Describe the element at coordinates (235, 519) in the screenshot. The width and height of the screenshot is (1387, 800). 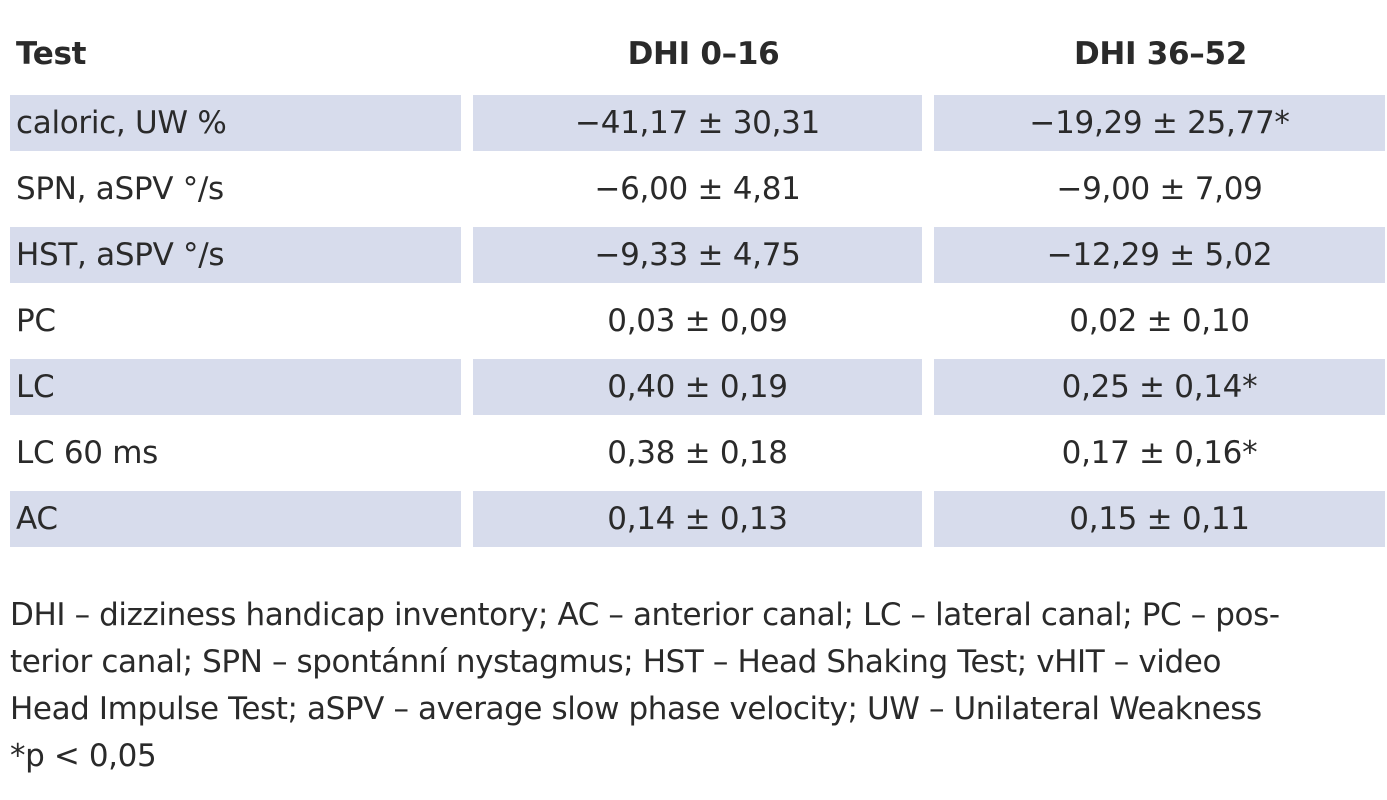
I see `cell-test: AC` at that location.